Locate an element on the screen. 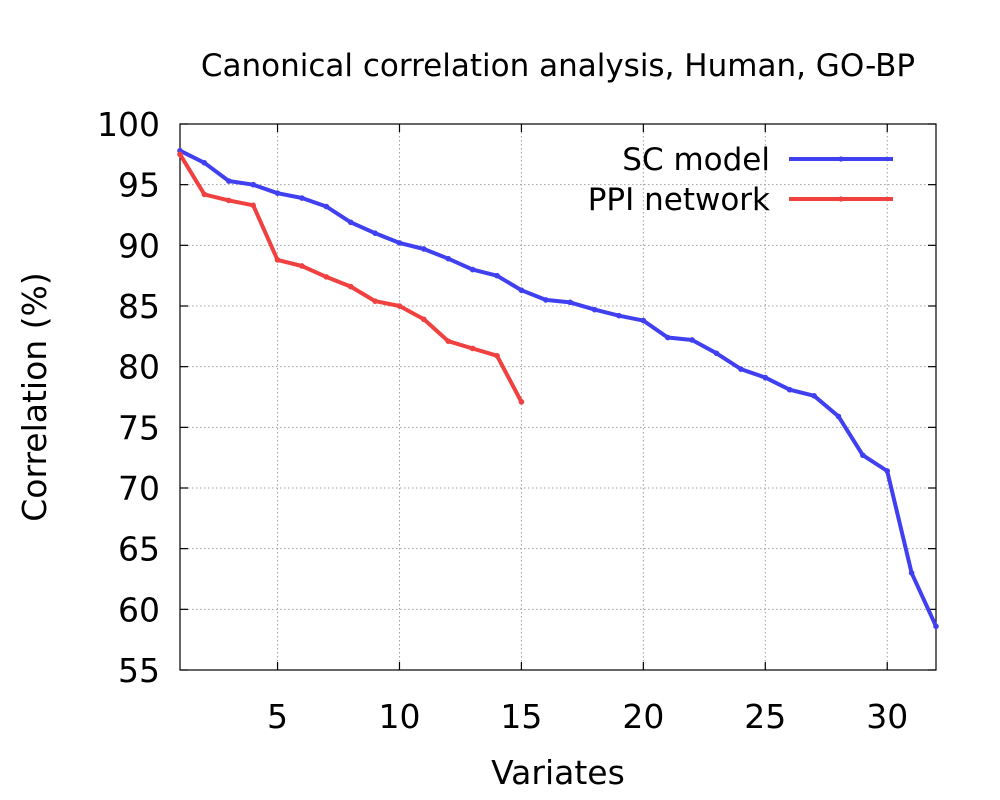 The height and width of the screenshot is (800, 1000). y-tick-label: 85 is located at coordinates (139, 306).